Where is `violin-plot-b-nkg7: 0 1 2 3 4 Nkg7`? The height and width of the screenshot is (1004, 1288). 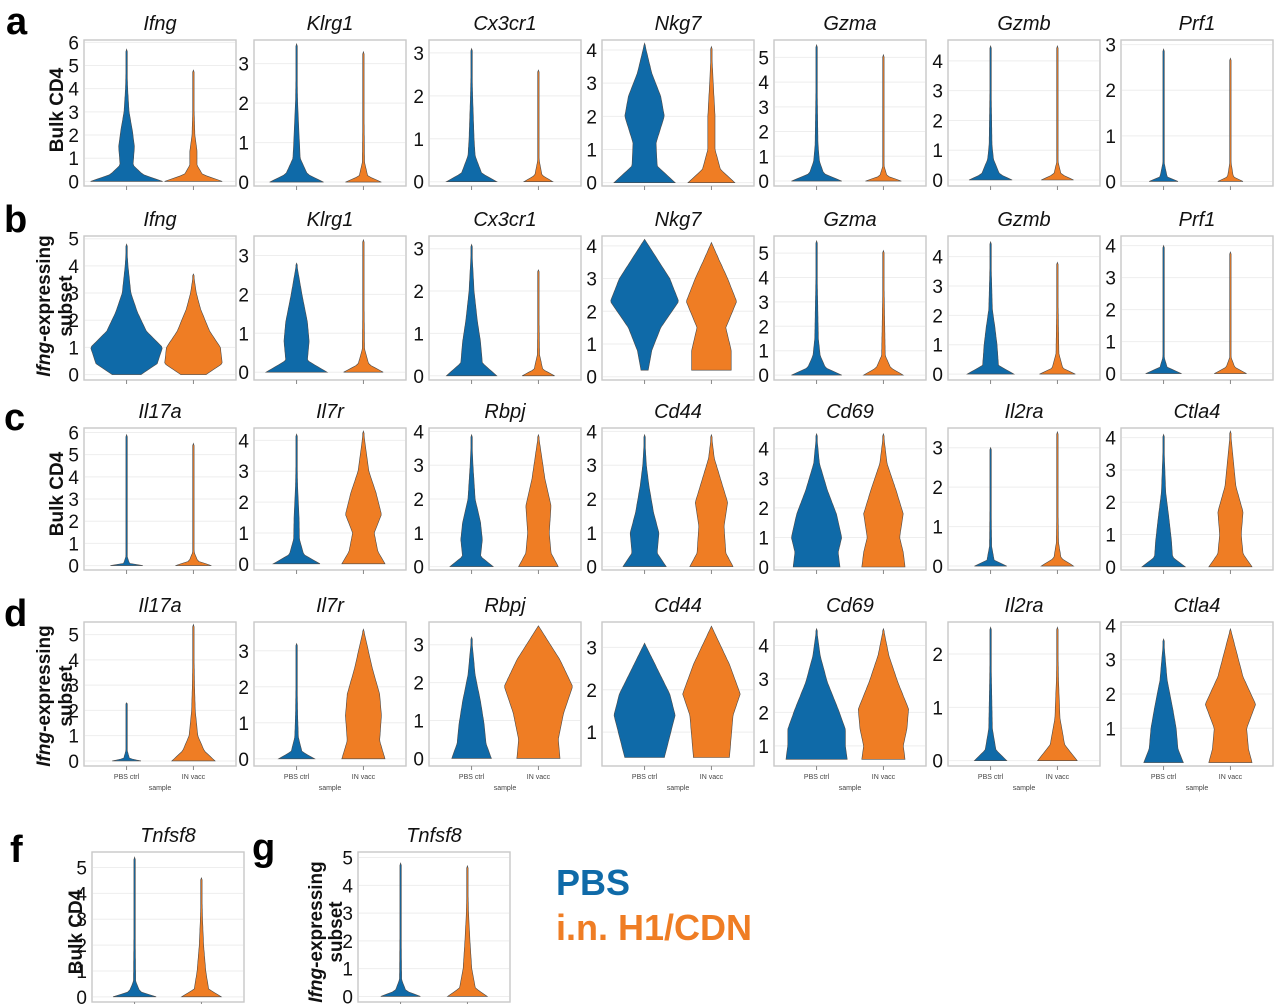 violin-plot-b-nkg7: 0 1 2 3 4 Nkg7 is located at coordinates (670, 299).